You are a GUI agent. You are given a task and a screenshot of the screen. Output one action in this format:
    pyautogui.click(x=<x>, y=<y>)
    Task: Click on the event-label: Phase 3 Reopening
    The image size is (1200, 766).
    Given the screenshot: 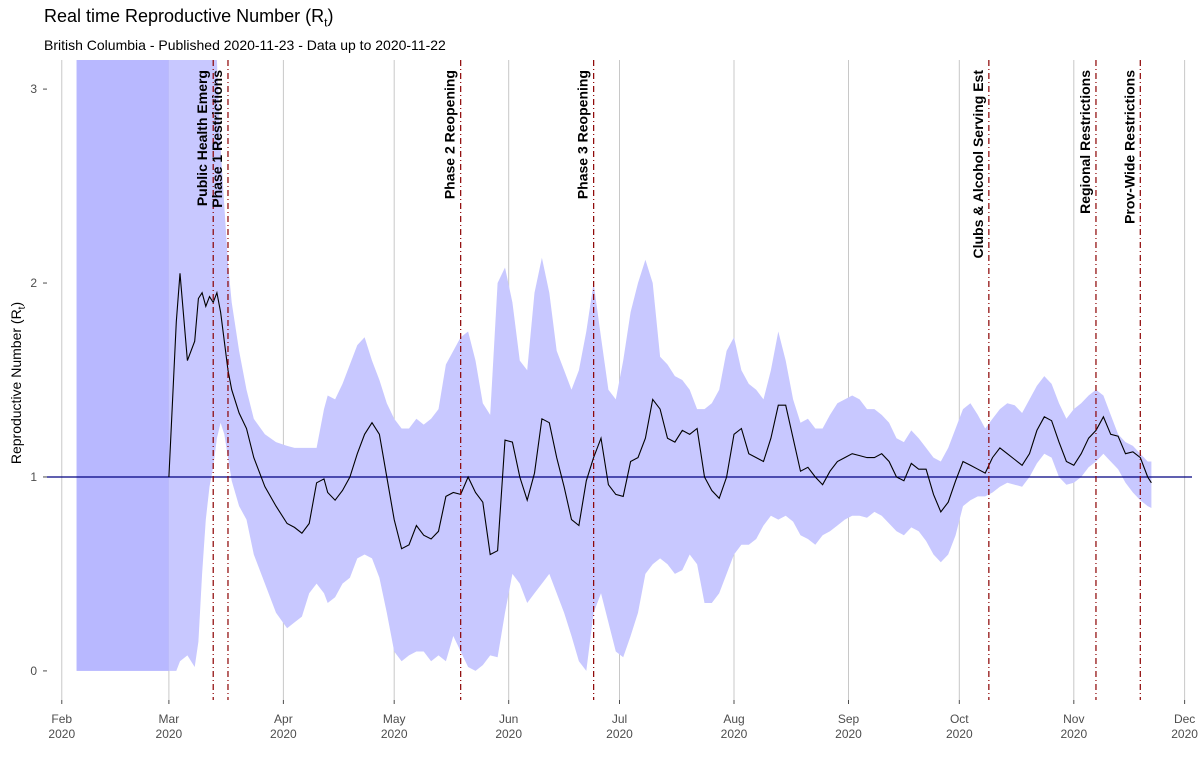 What is the action you would take?
    pyautogui.click(x=583, y=134)
    